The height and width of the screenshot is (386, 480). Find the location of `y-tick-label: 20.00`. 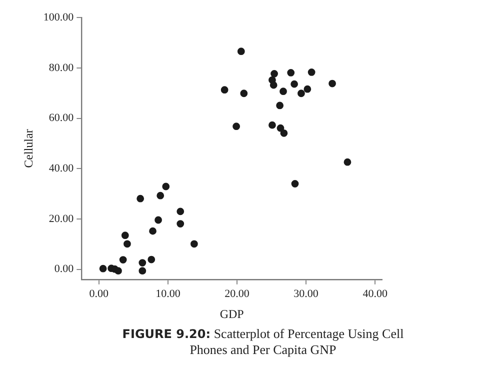

y-tick-label: 20.00 is located at coordinates (61, 218).